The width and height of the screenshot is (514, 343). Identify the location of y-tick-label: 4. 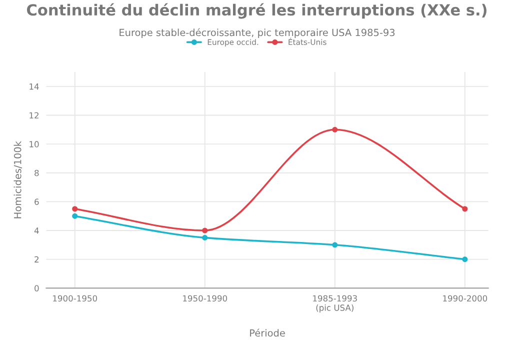
(36, 231).